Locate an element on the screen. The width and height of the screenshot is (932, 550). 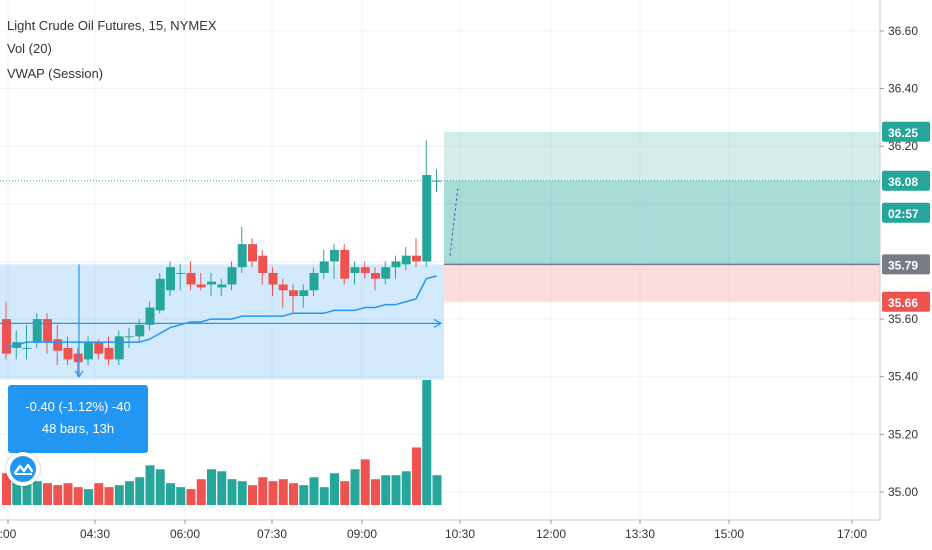
price-axis-label: 35.20 is located at coordinates (903, 434).